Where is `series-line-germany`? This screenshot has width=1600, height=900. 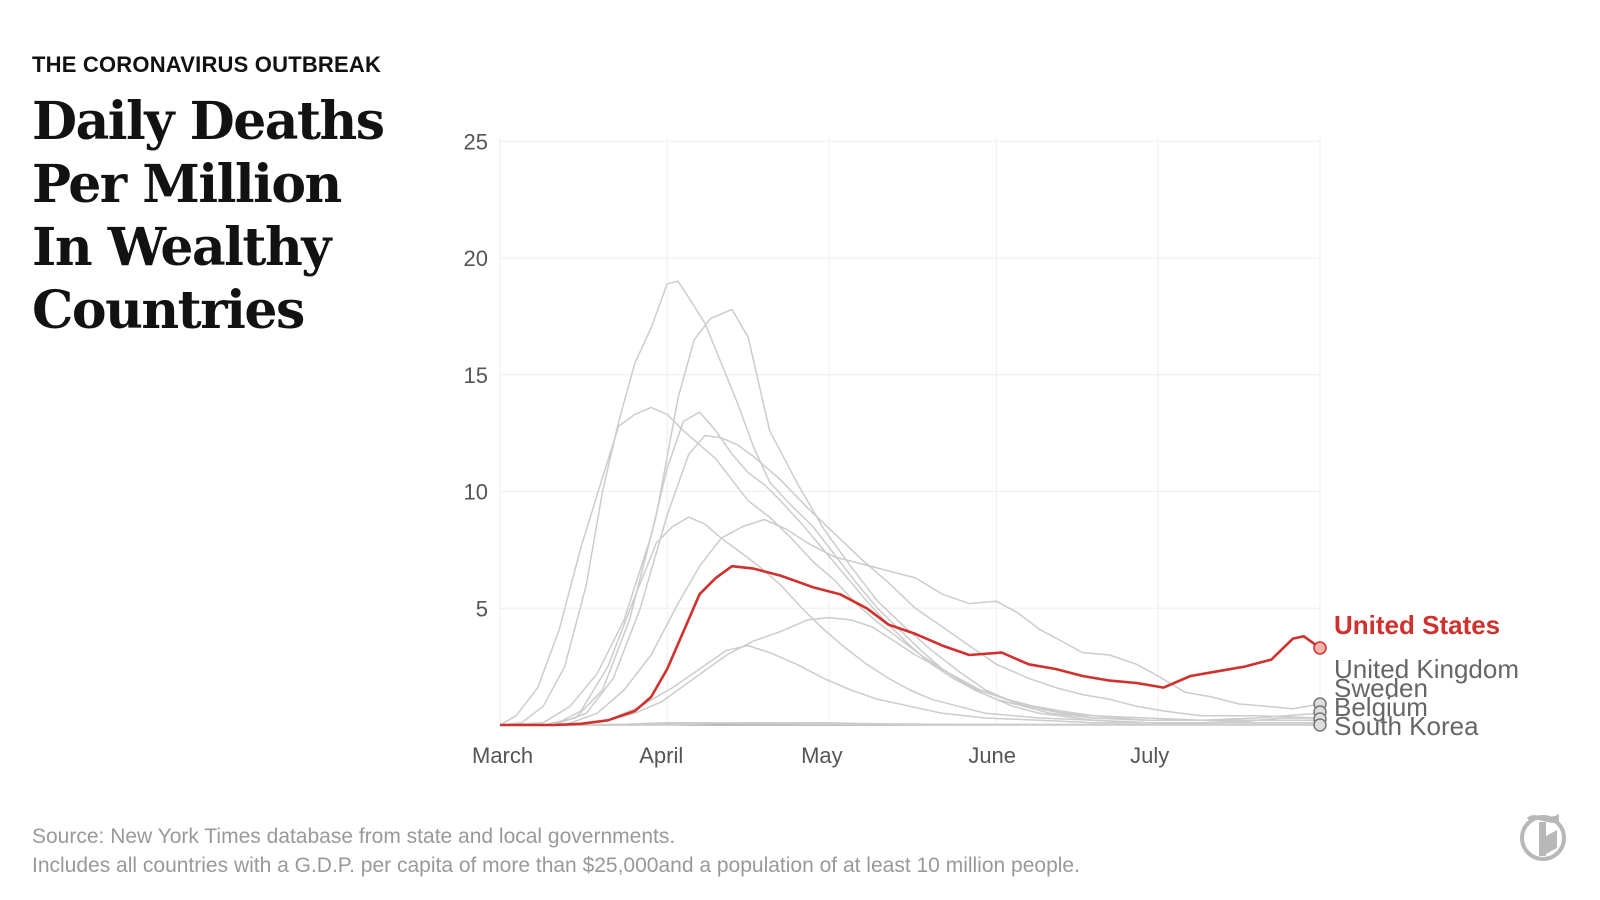
series-line-germany is located at coordinates (910, 685).